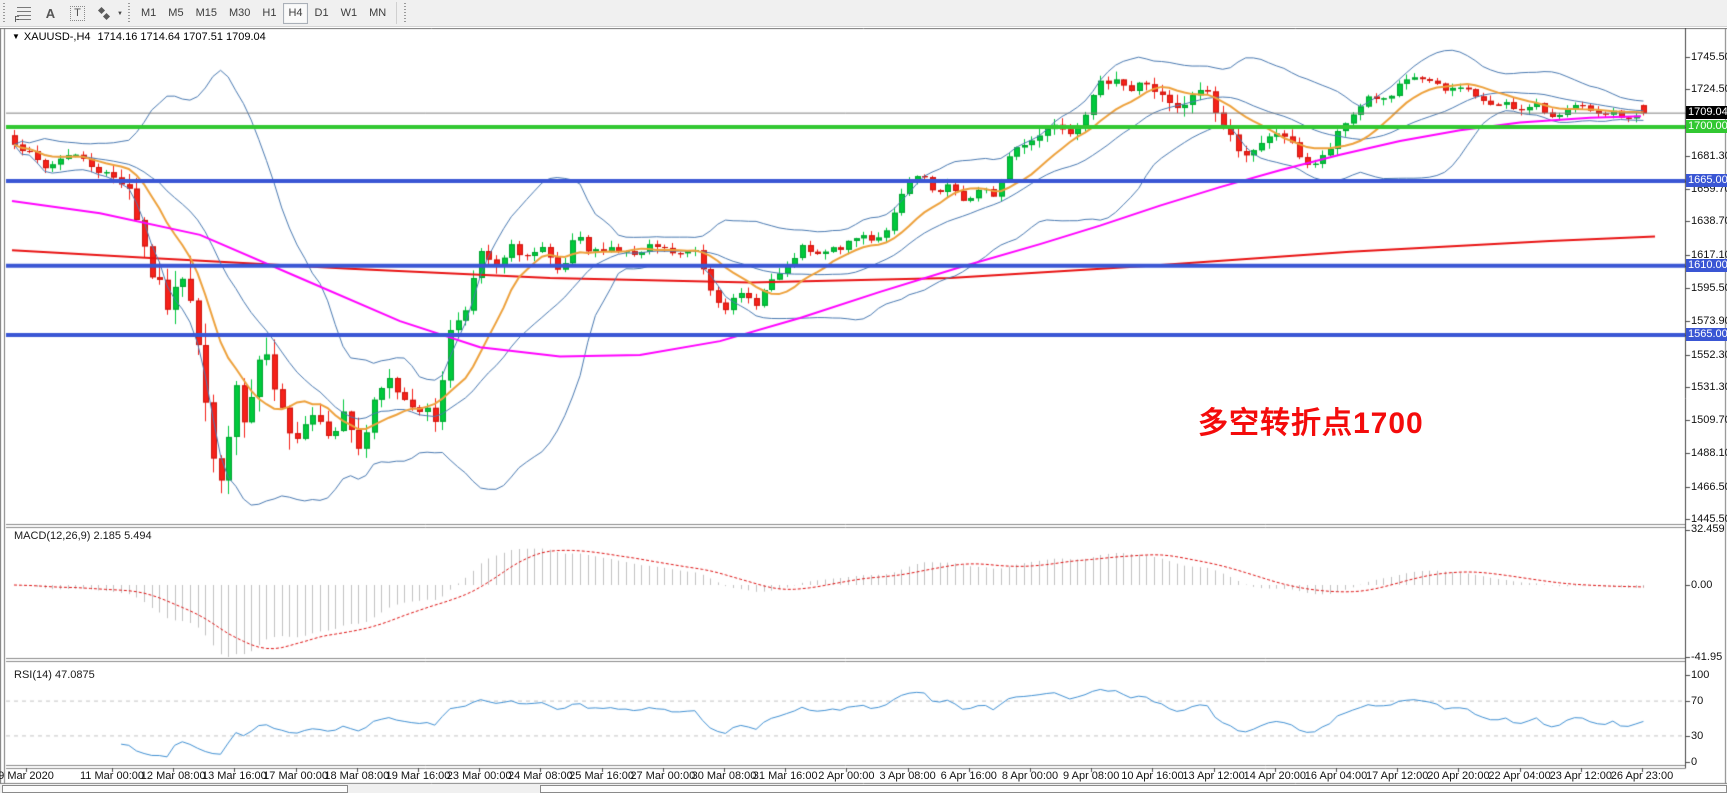  I want to click on time-axis-label: 27 Mar 00:00, so click(663, 776).